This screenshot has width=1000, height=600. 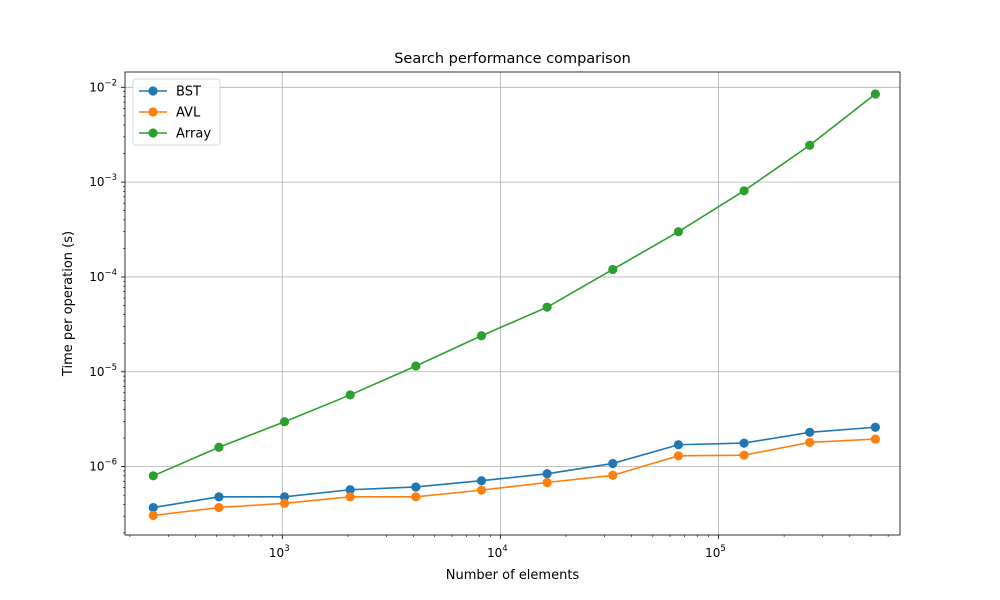 I want to click on y-tick-label: 10⁻⁶, so click(x=103, y=466).